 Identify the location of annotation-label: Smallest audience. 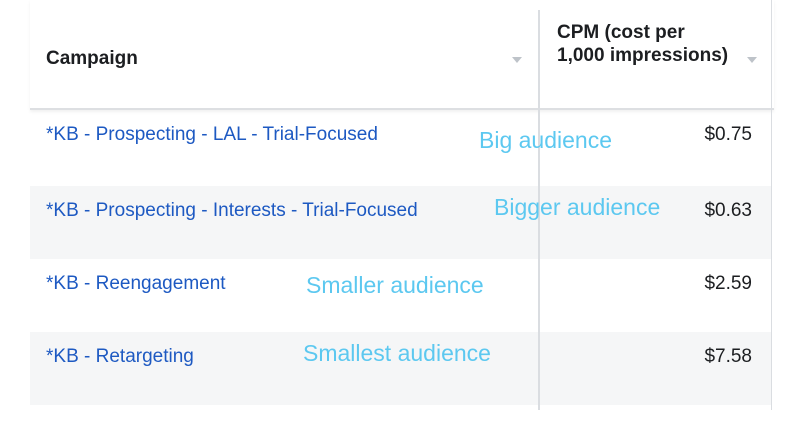
(397, 353).